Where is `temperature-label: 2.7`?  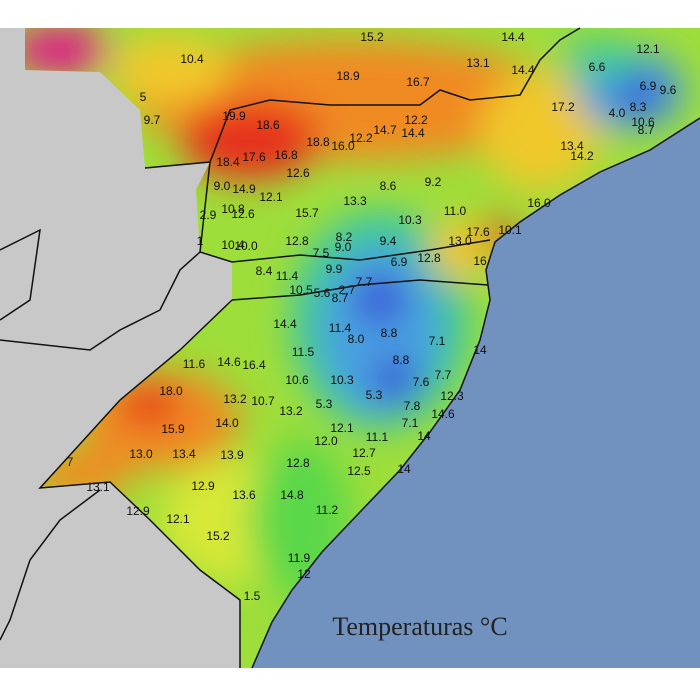
temperature-label: 2.7 is located at coordinates (347, 290).